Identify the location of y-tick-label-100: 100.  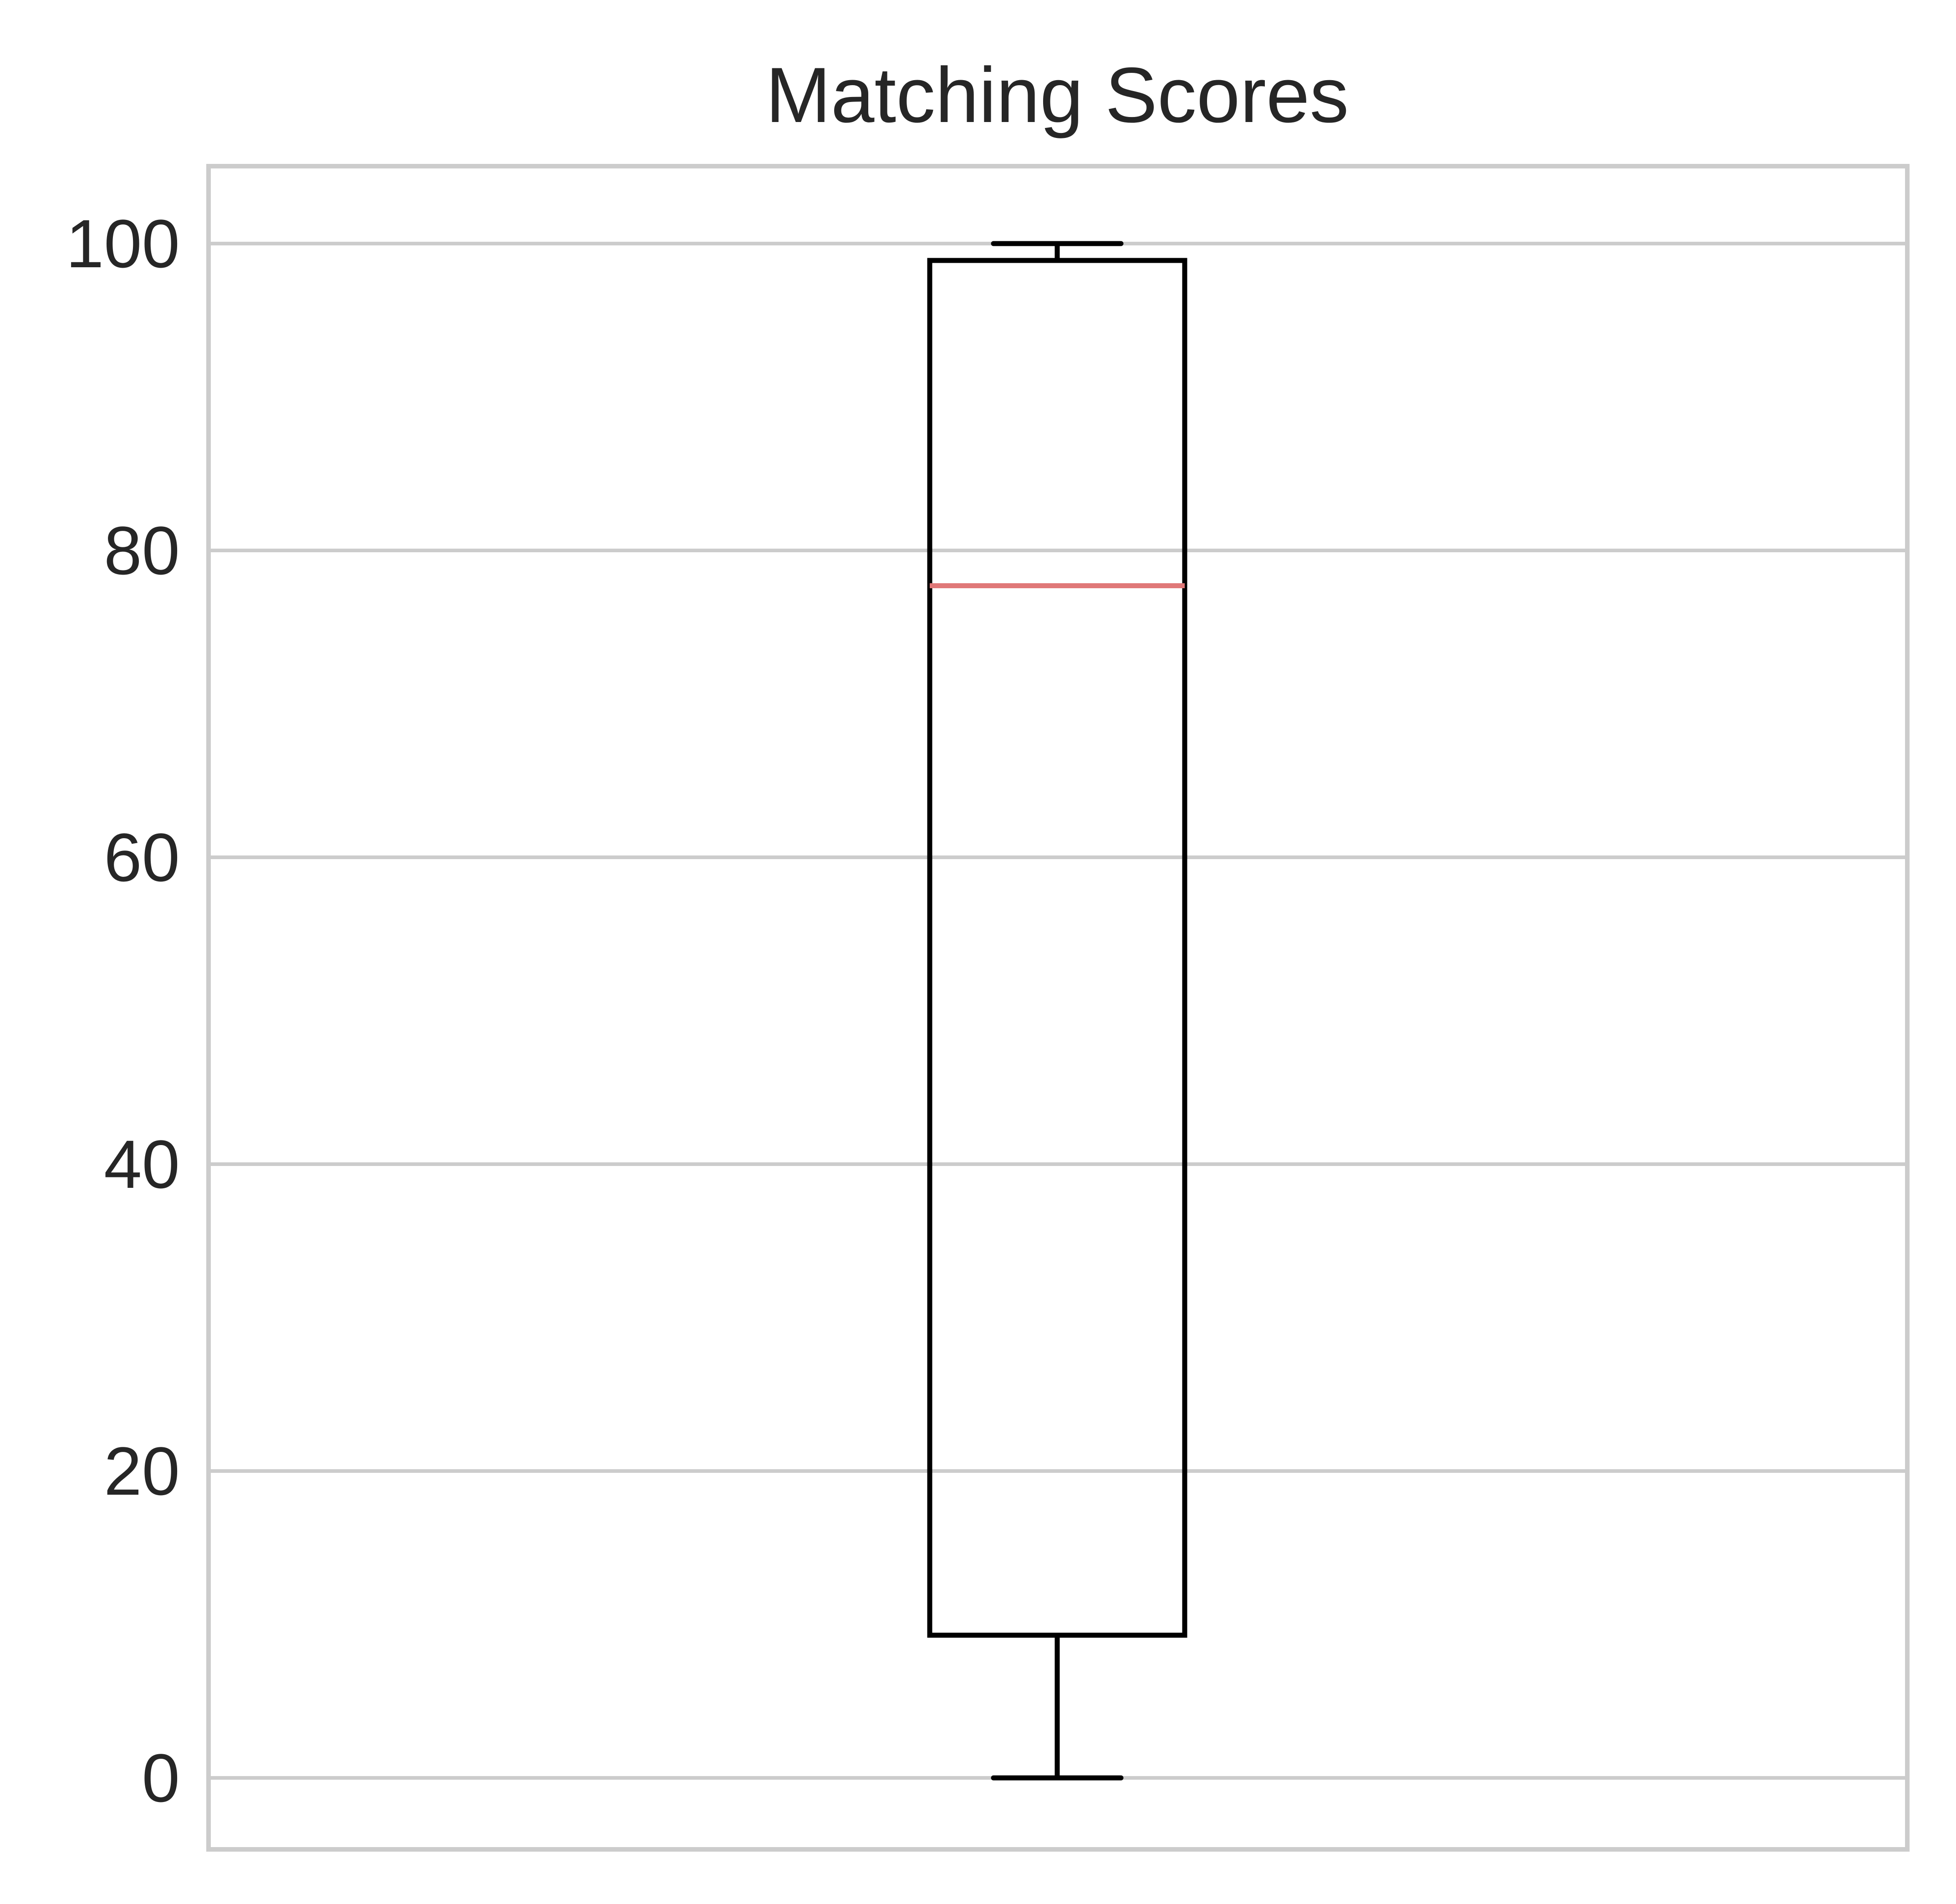
(123, 244).